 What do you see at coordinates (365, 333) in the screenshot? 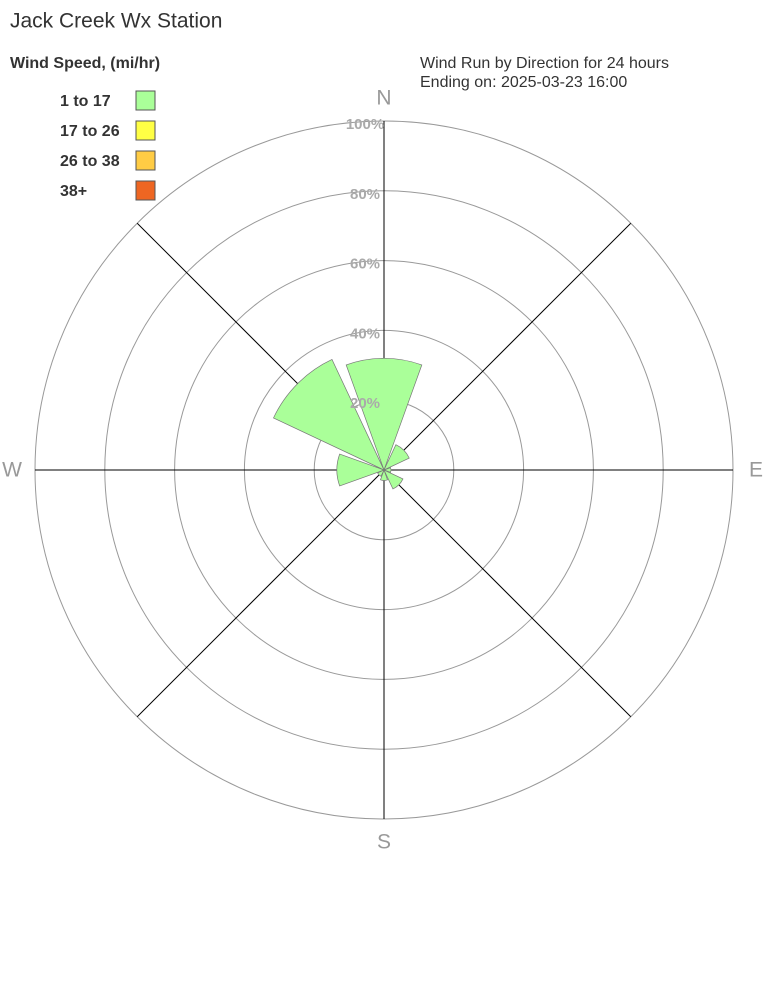
I see `radial-tick-label: 40%` at bounding box center [365, 333].